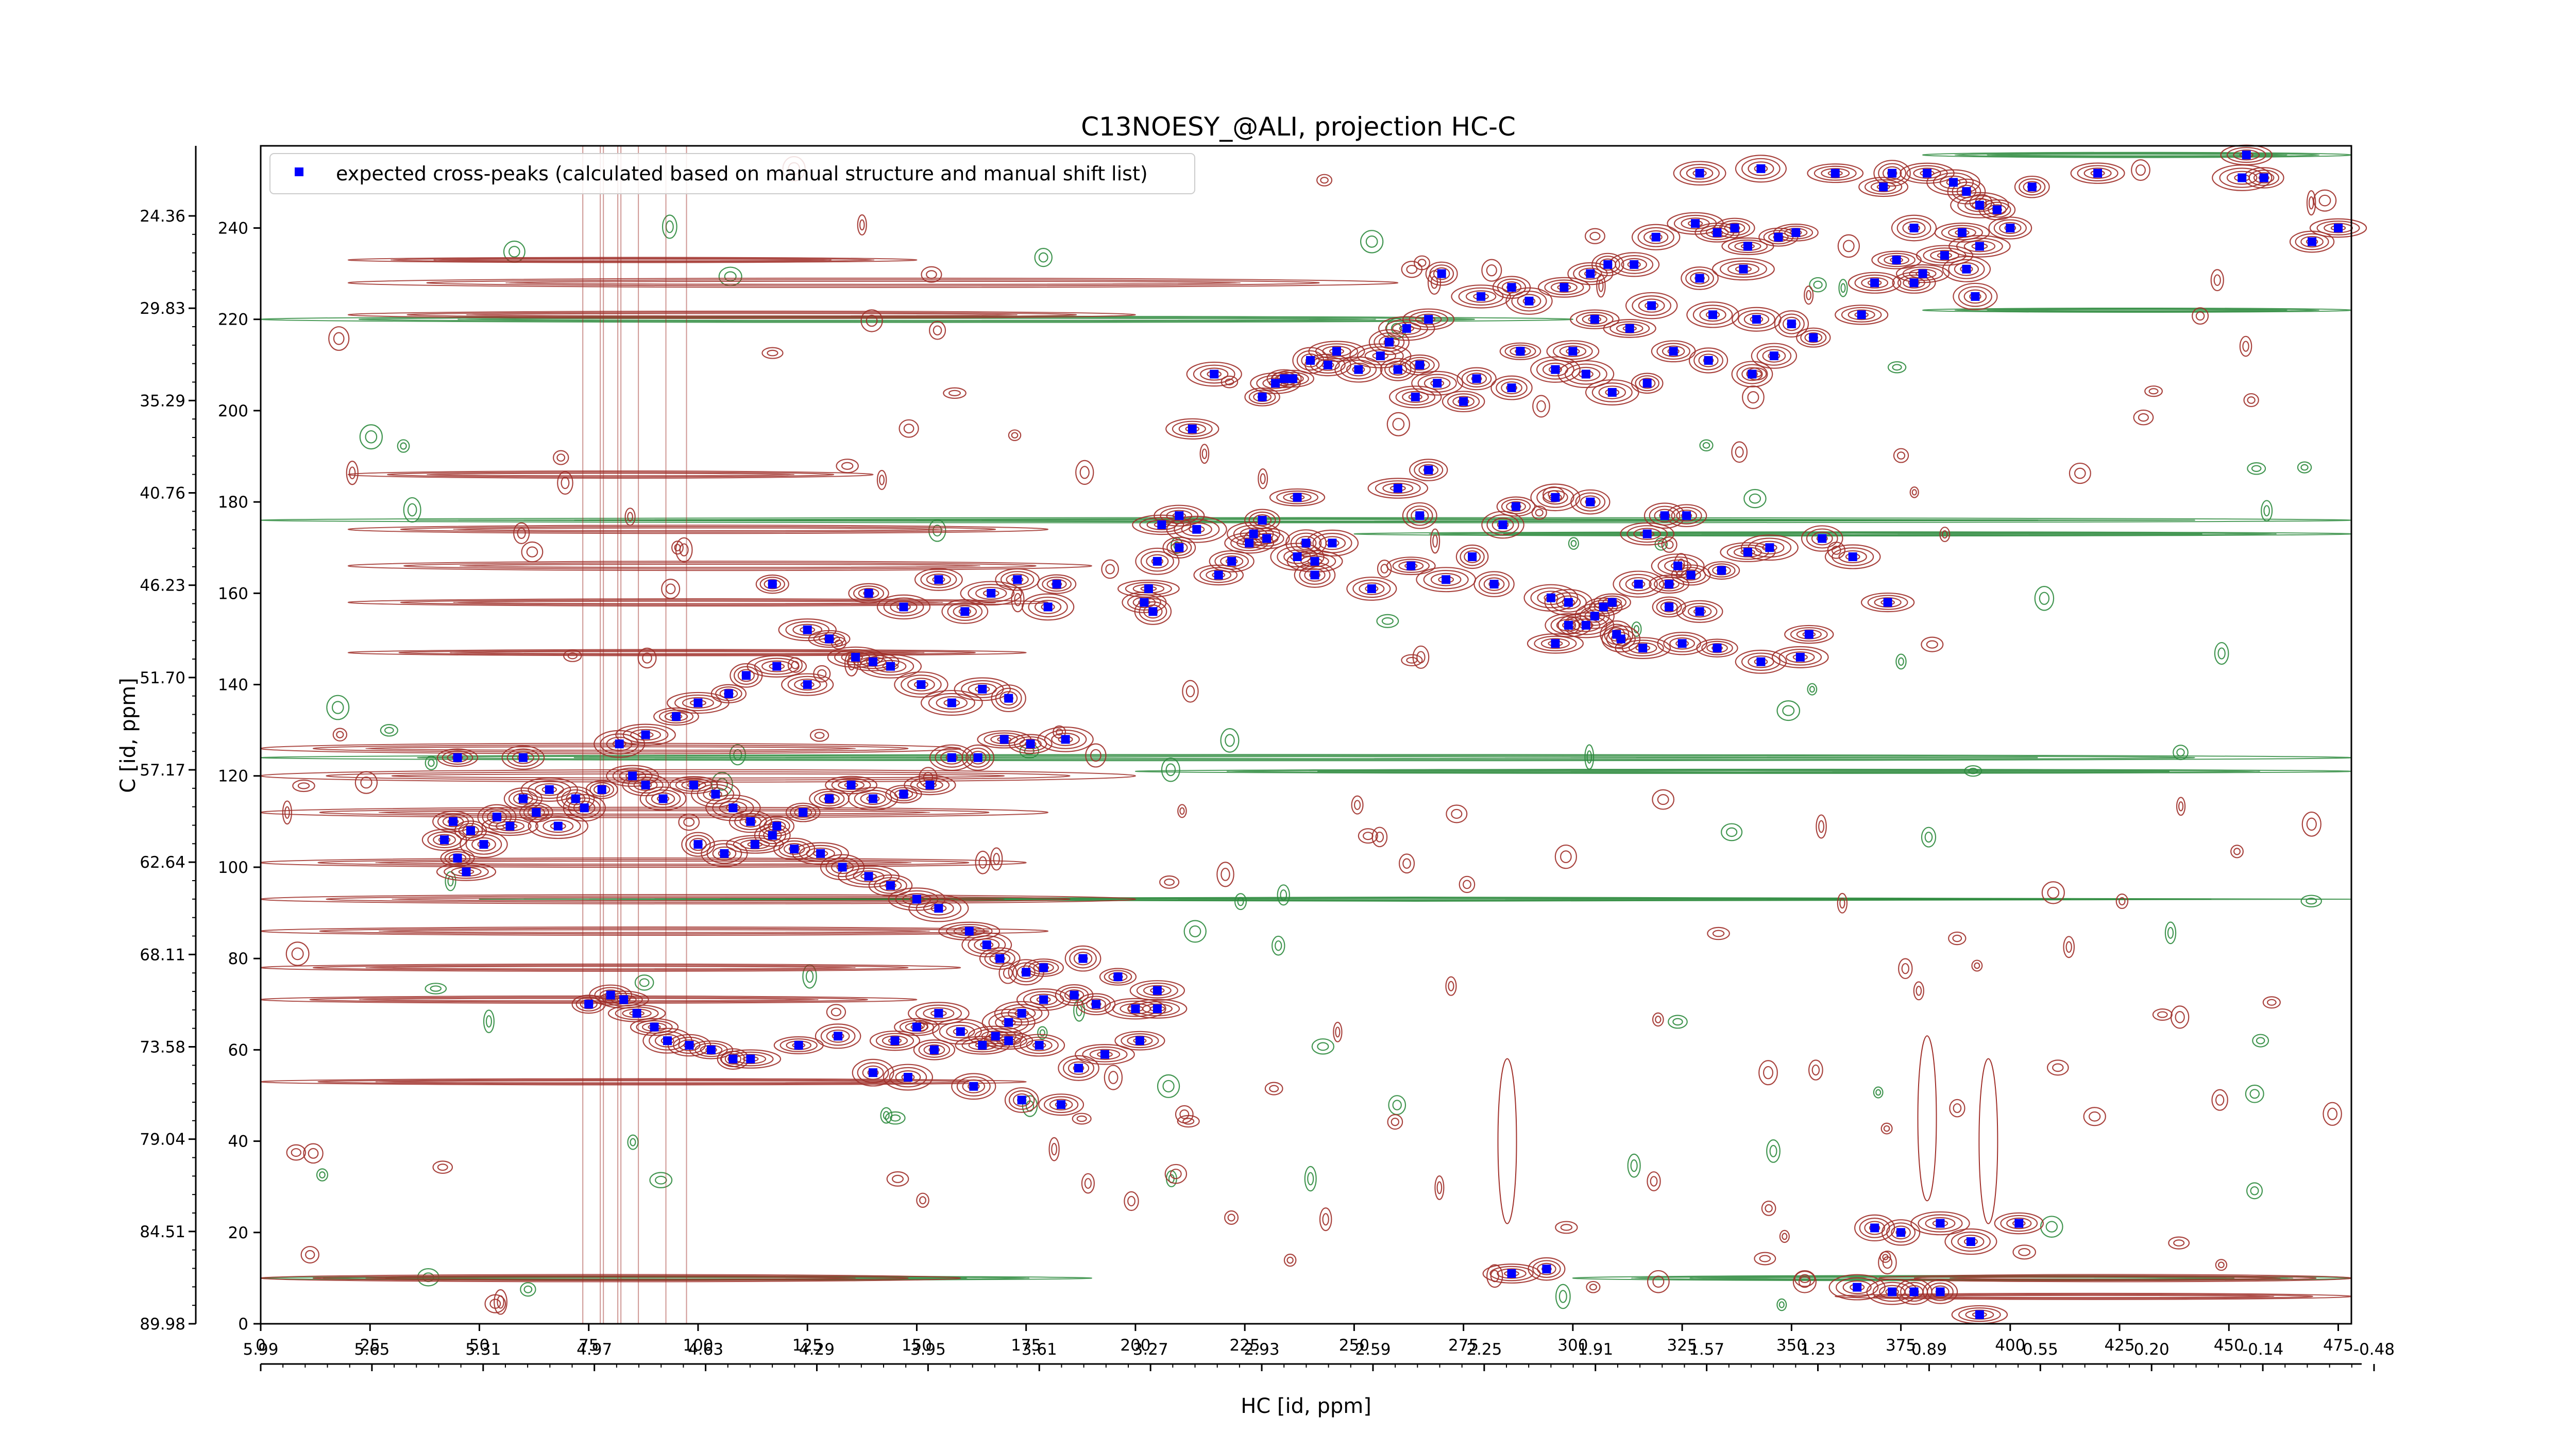 Image resolution: width=2576 pixels, height=1449 pixels. What do you see at coordinates (162, 955) in the screenshot?
I see `y-ppm-tick-label: 68.11` at bounding box center [162, 955].